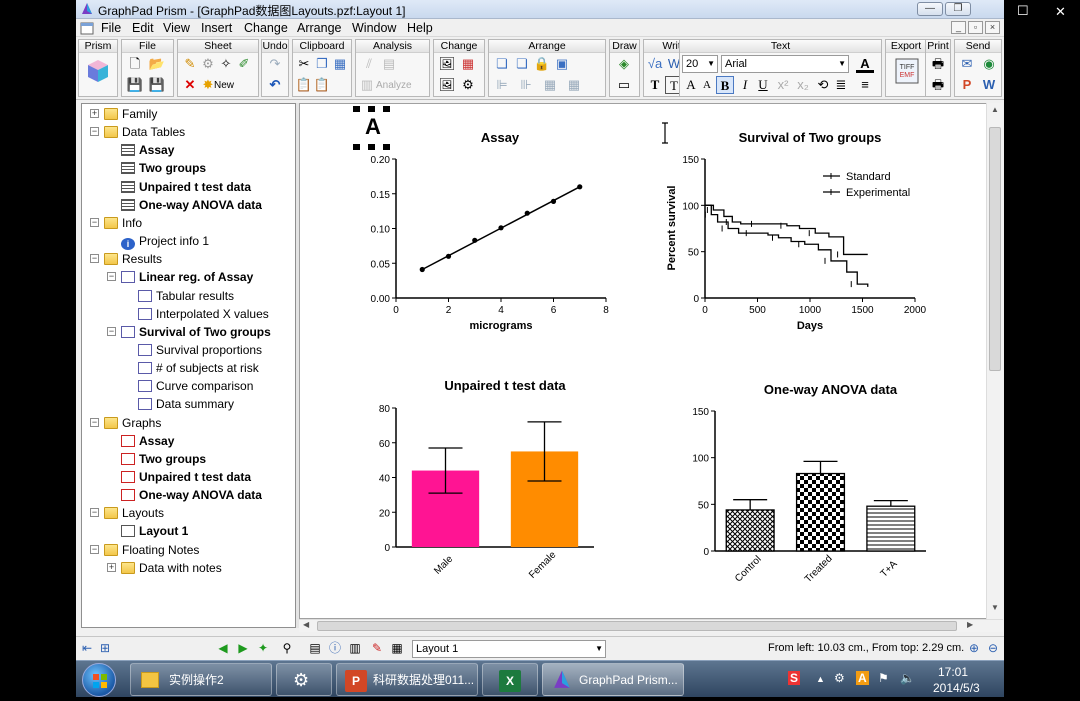 This screenshot has height=701, width=1080. What do you see at coordinates (147, 150) in the screenshot?
I see `navigator-item: Assay` at bounding box center [147, 150].